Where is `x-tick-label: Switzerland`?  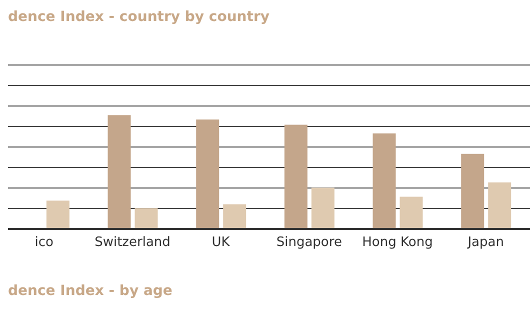 x-tick-label: Switzerland is located at coordinates (132, 242).